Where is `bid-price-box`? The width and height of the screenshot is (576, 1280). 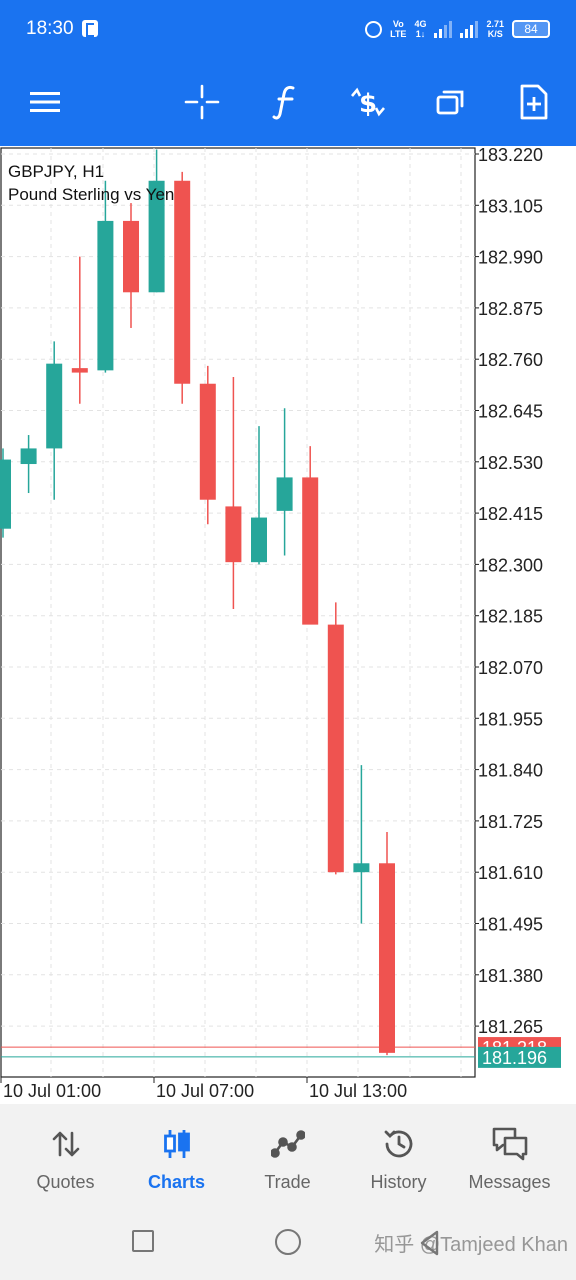
bid-price-box is located at coordinates (519, 1057).